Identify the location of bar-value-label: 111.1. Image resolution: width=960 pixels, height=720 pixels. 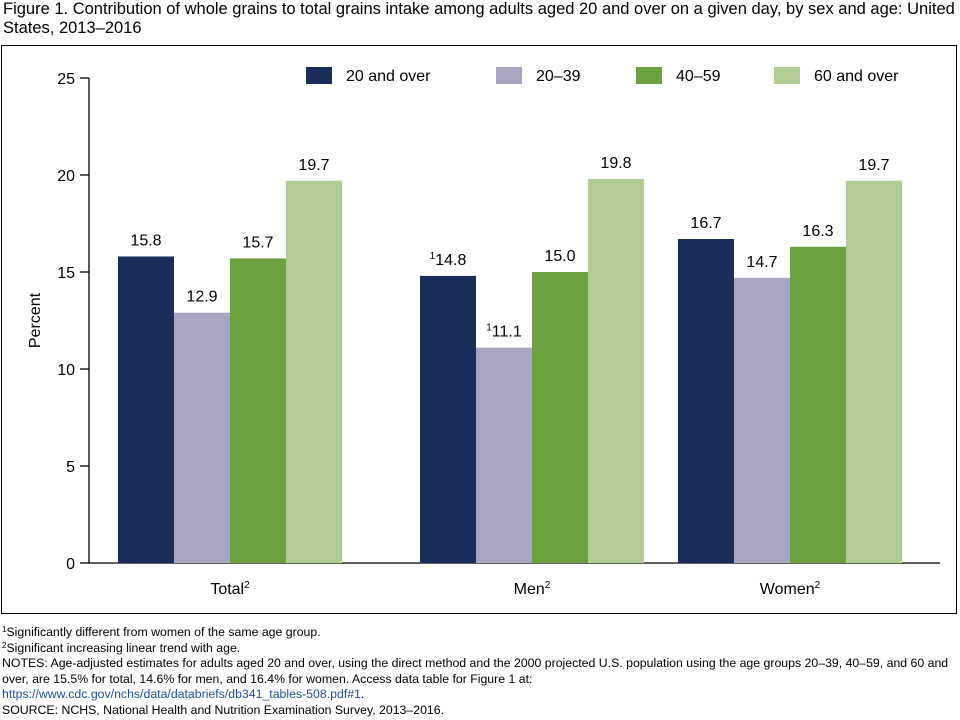
(504, 332).